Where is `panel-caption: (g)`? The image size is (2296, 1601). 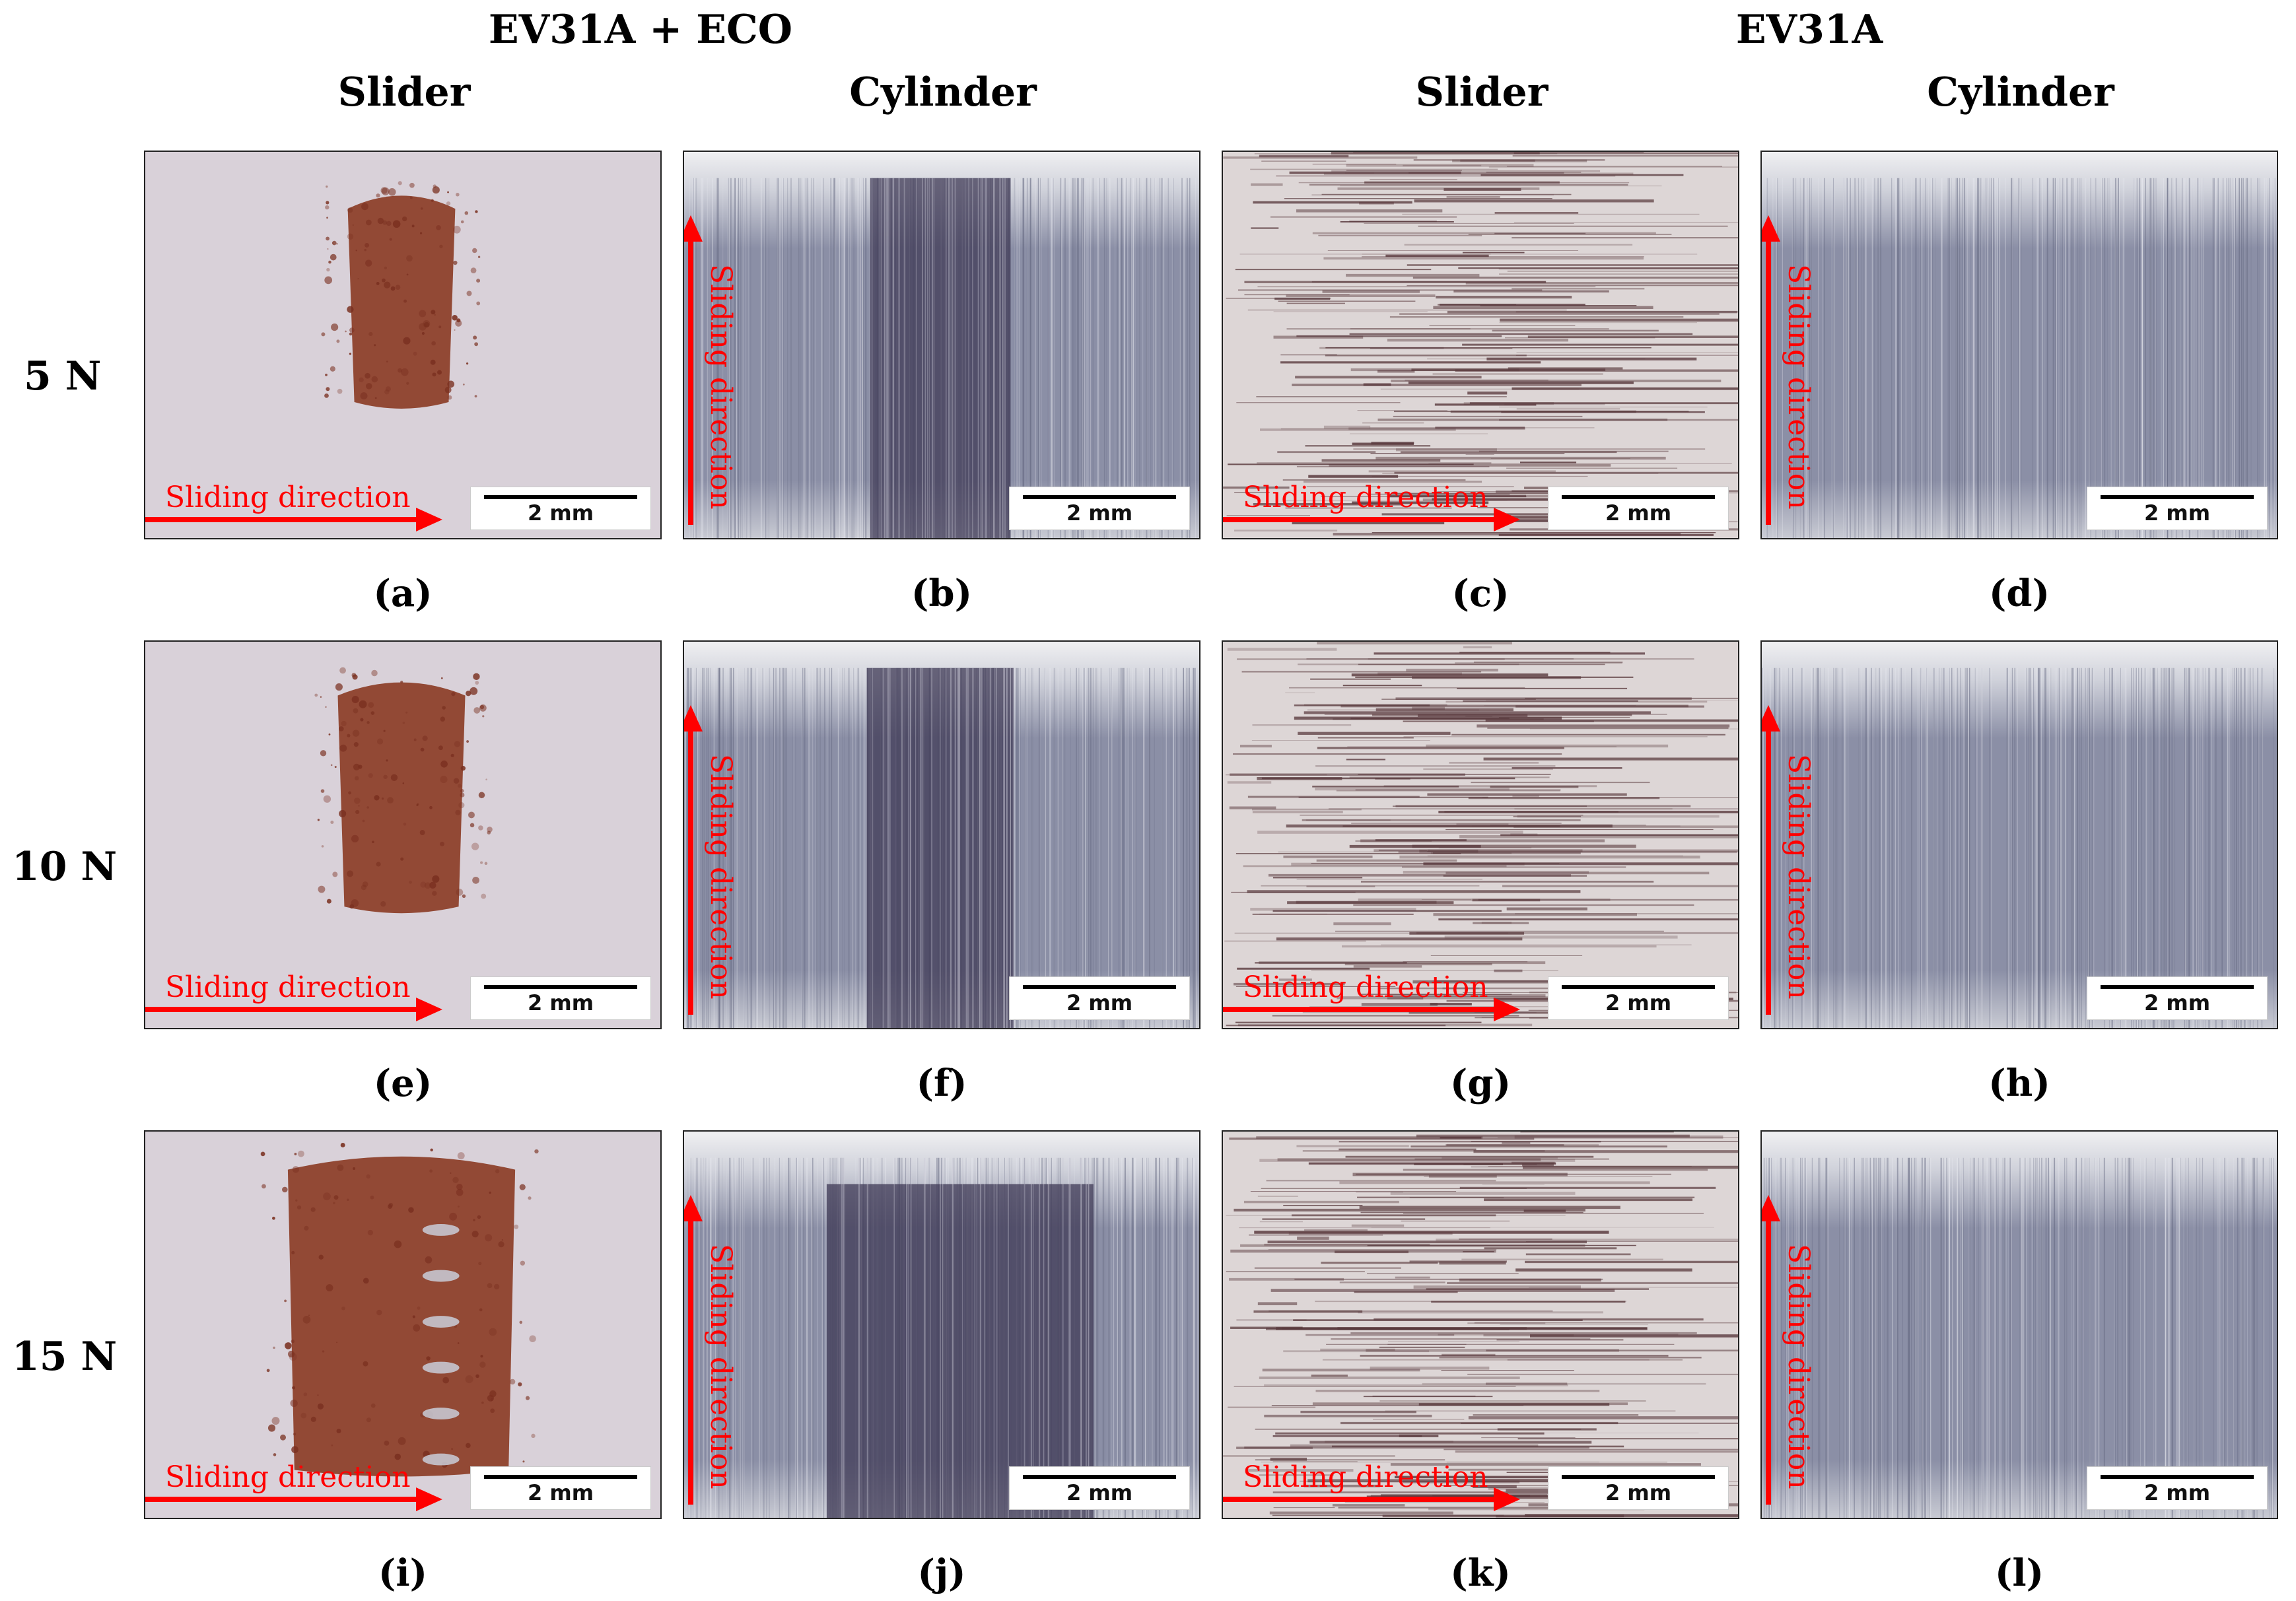
panel-caption: (g) is located at coordinates (1480, 1083).